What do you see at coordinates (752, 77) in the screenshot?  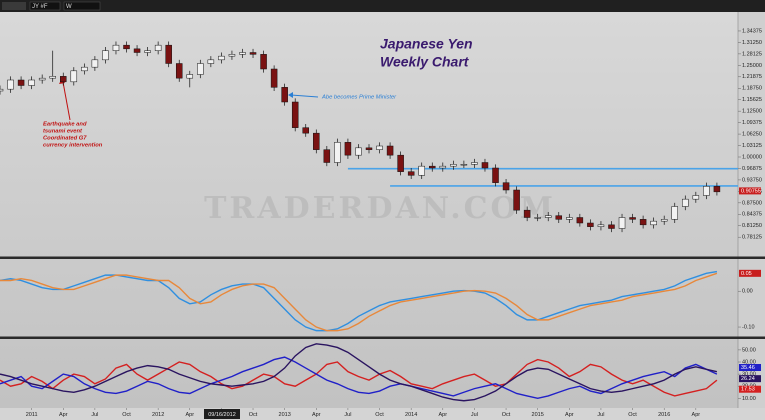 I see `y-tick-label: 1.21875` at bounding box center [752, 77].